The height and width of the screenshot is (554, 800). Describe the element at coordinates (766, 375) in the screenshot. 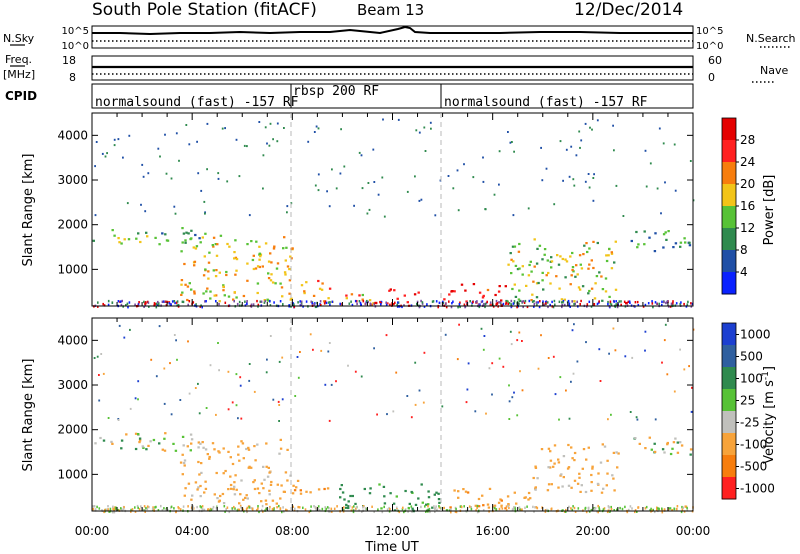

I see `velocity-colorbar-label-exponent: -1` at that location.